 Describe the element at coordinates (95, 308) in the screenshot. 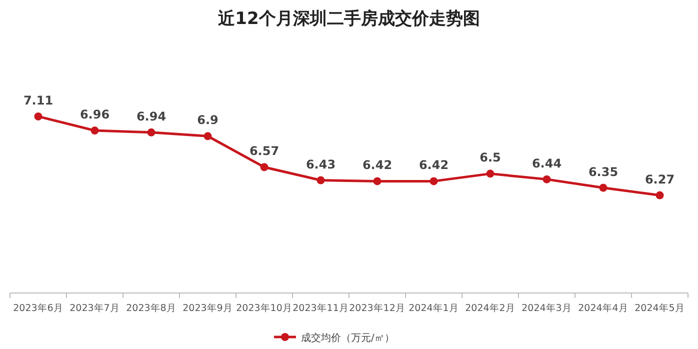

I see `x-tick-label: 2023年7月` at that location.